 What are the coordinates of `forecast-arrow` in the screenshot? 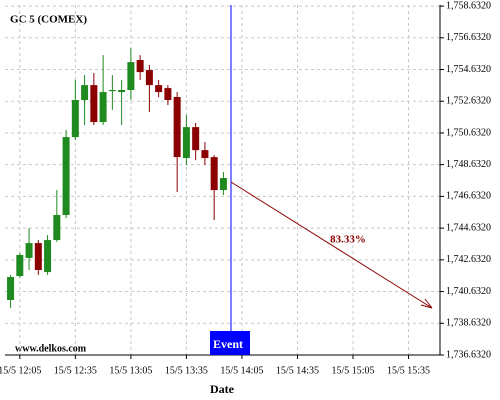 It's located at (331, 245).